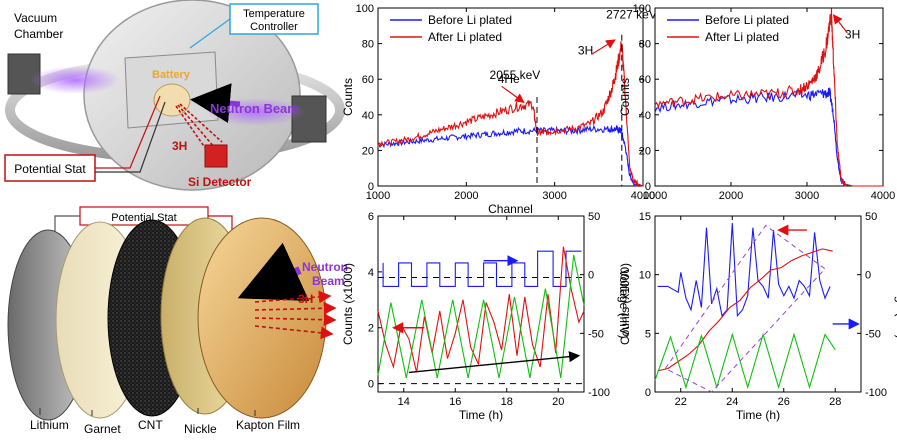  I want to click on beam-label-2b: Beam, so click(328, 281).